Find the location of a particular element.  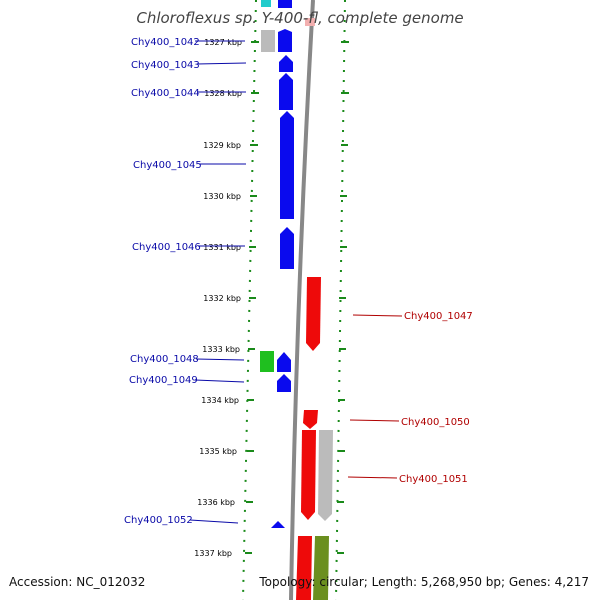

tick-label: 1327 kbp is located at coordinates (223, 42).